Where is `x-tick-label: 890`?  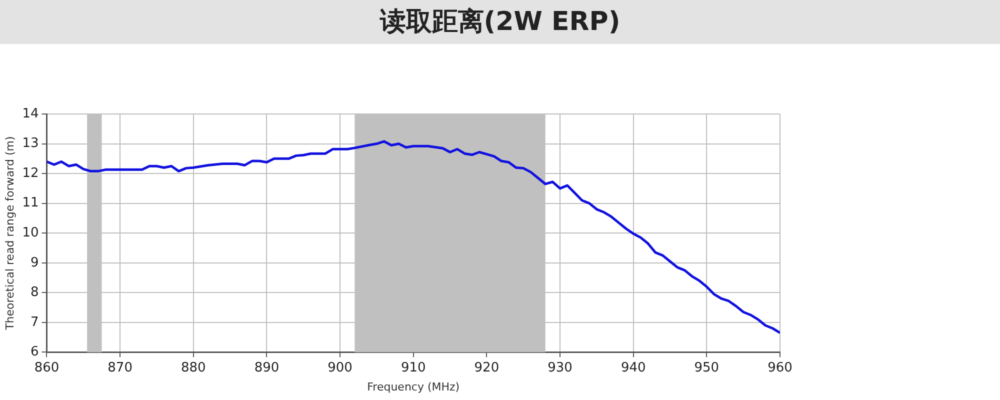 x-tick-label: 890 is located at coordinates (267, 368).